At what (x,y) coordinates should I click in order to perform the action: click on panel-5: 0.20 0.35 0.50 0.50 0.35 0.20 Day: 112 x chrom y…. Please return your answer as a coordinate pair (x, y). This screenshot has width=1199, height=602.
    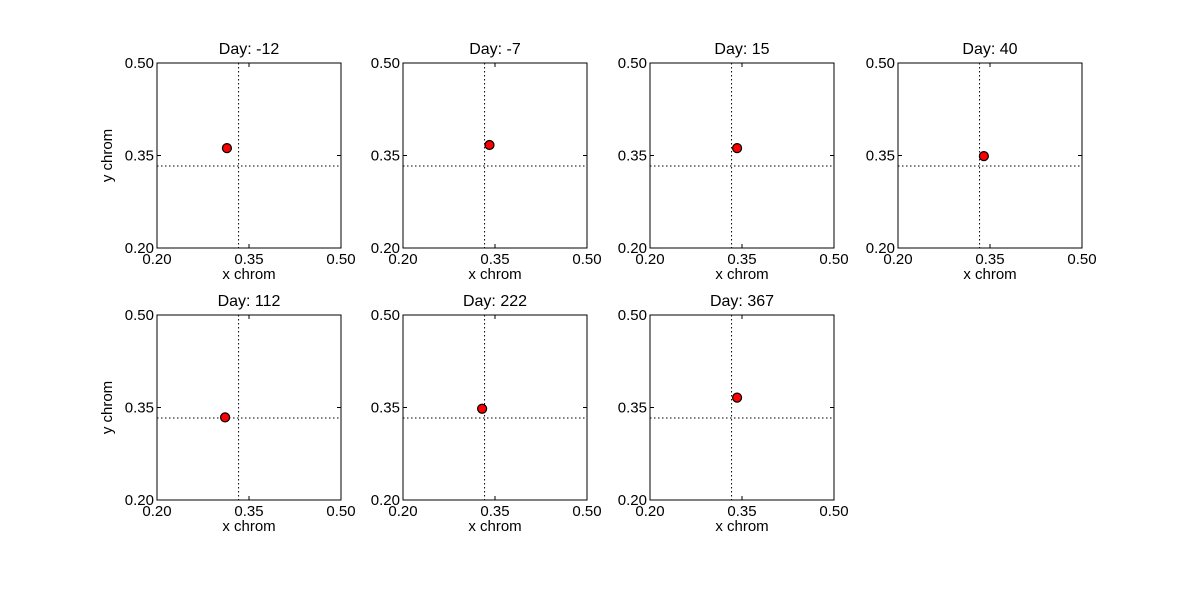
    Looking at the image, I should click on (227, 414).